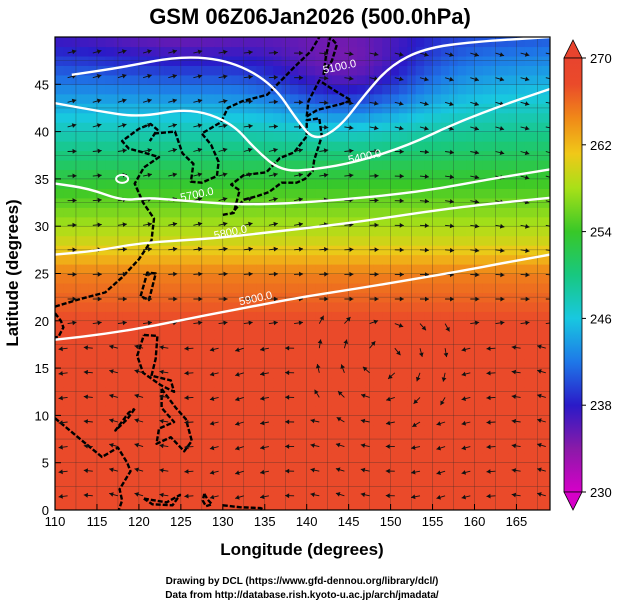 This screenshot has height=605, width=619. I want to click on colorbar: 230 238 246 254 262 270, so click(587, 275).